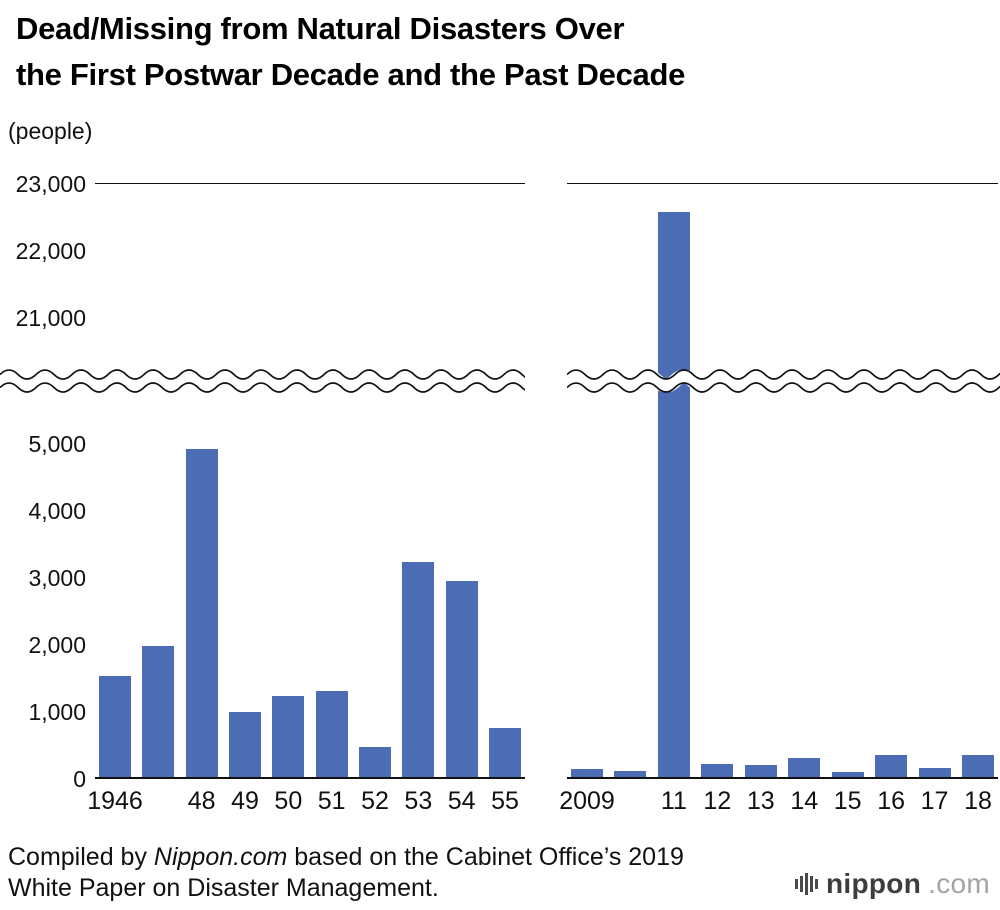 The width and height of the screenshot is (1000, 910). What do you see at coordinates (485, 857) in the screenshot?
I see `source-note-suffix: based on the Cabinet Office’s 2019` at bounding box center [485, 857].